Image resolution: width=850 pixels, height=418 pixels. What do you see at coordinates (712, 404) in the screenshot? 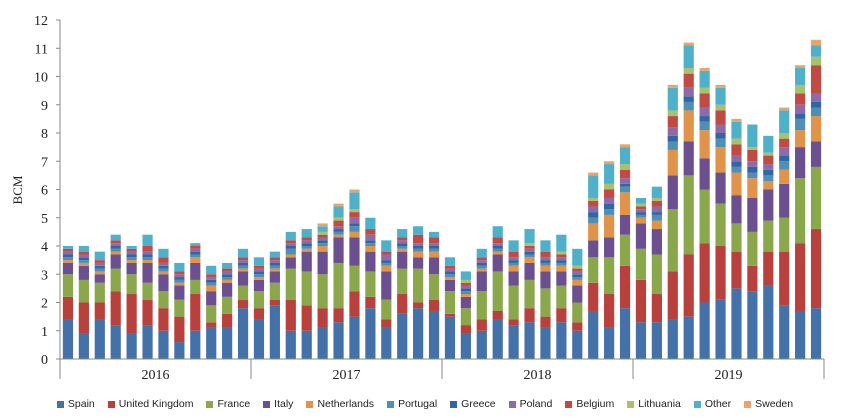
I see `legend-item: Other` at bounding box center [712, 404].